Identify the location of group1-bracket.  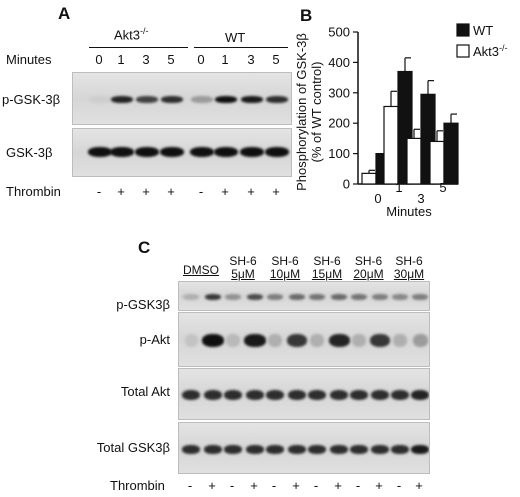
(138, 47).